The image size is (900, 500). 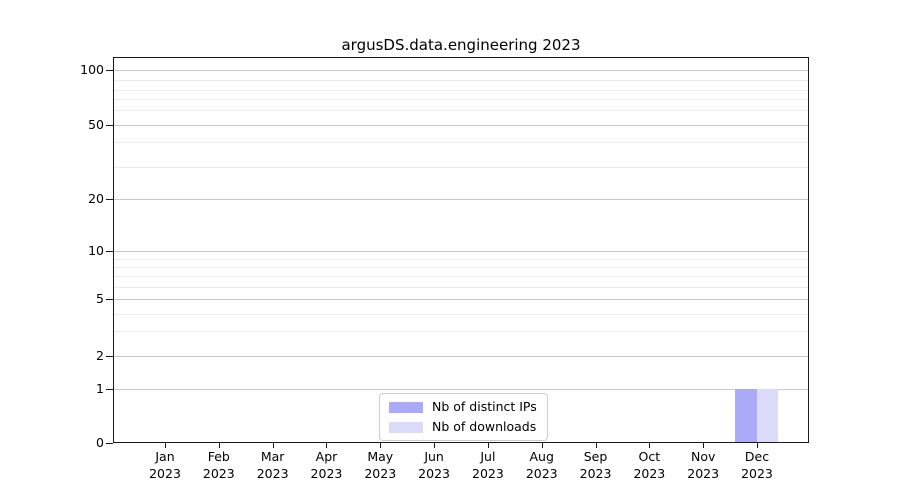 I want to click on y-tick-label: 20, so click(x=96, y=198).